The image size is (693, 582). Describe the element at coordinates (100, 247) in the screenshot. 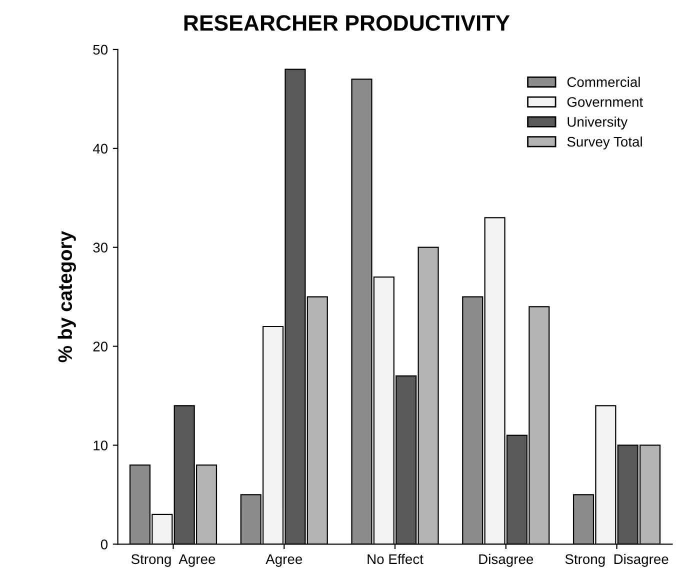

I see `y-tick-label: 30` at that location.